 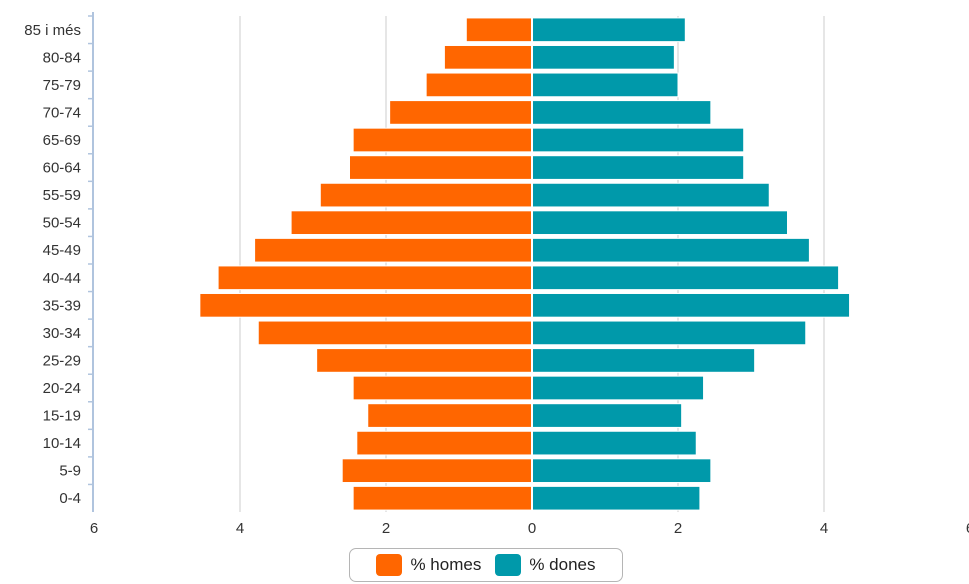 What do you see at coordinates (52, 30) in the screenshot?
I see `y-tick-label: 85 i més` at bounding box center [52, 30].